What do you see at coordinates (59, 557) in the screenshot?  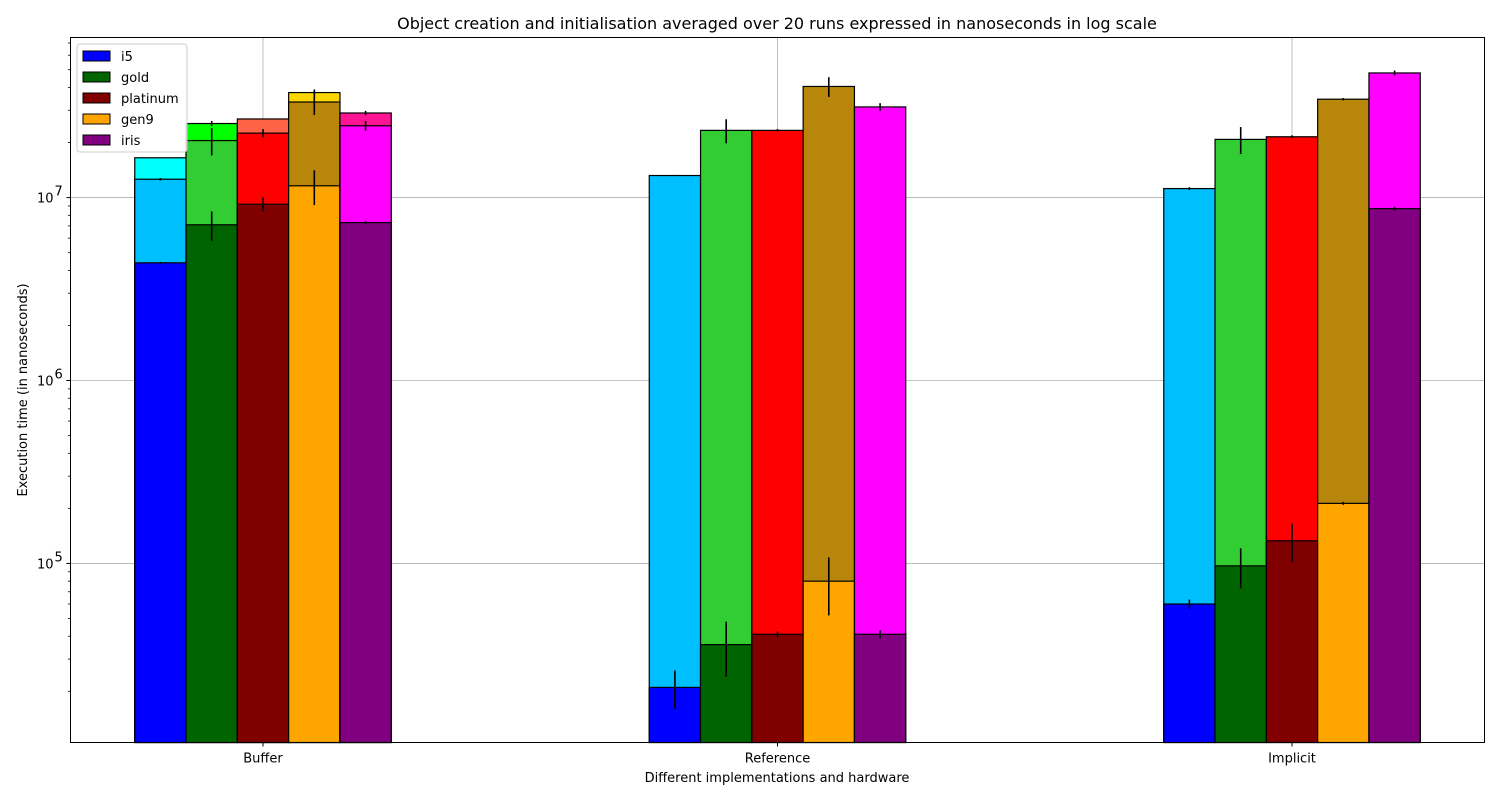 I see `y-tick-exponent: 5` at bounding box center [59, 557].